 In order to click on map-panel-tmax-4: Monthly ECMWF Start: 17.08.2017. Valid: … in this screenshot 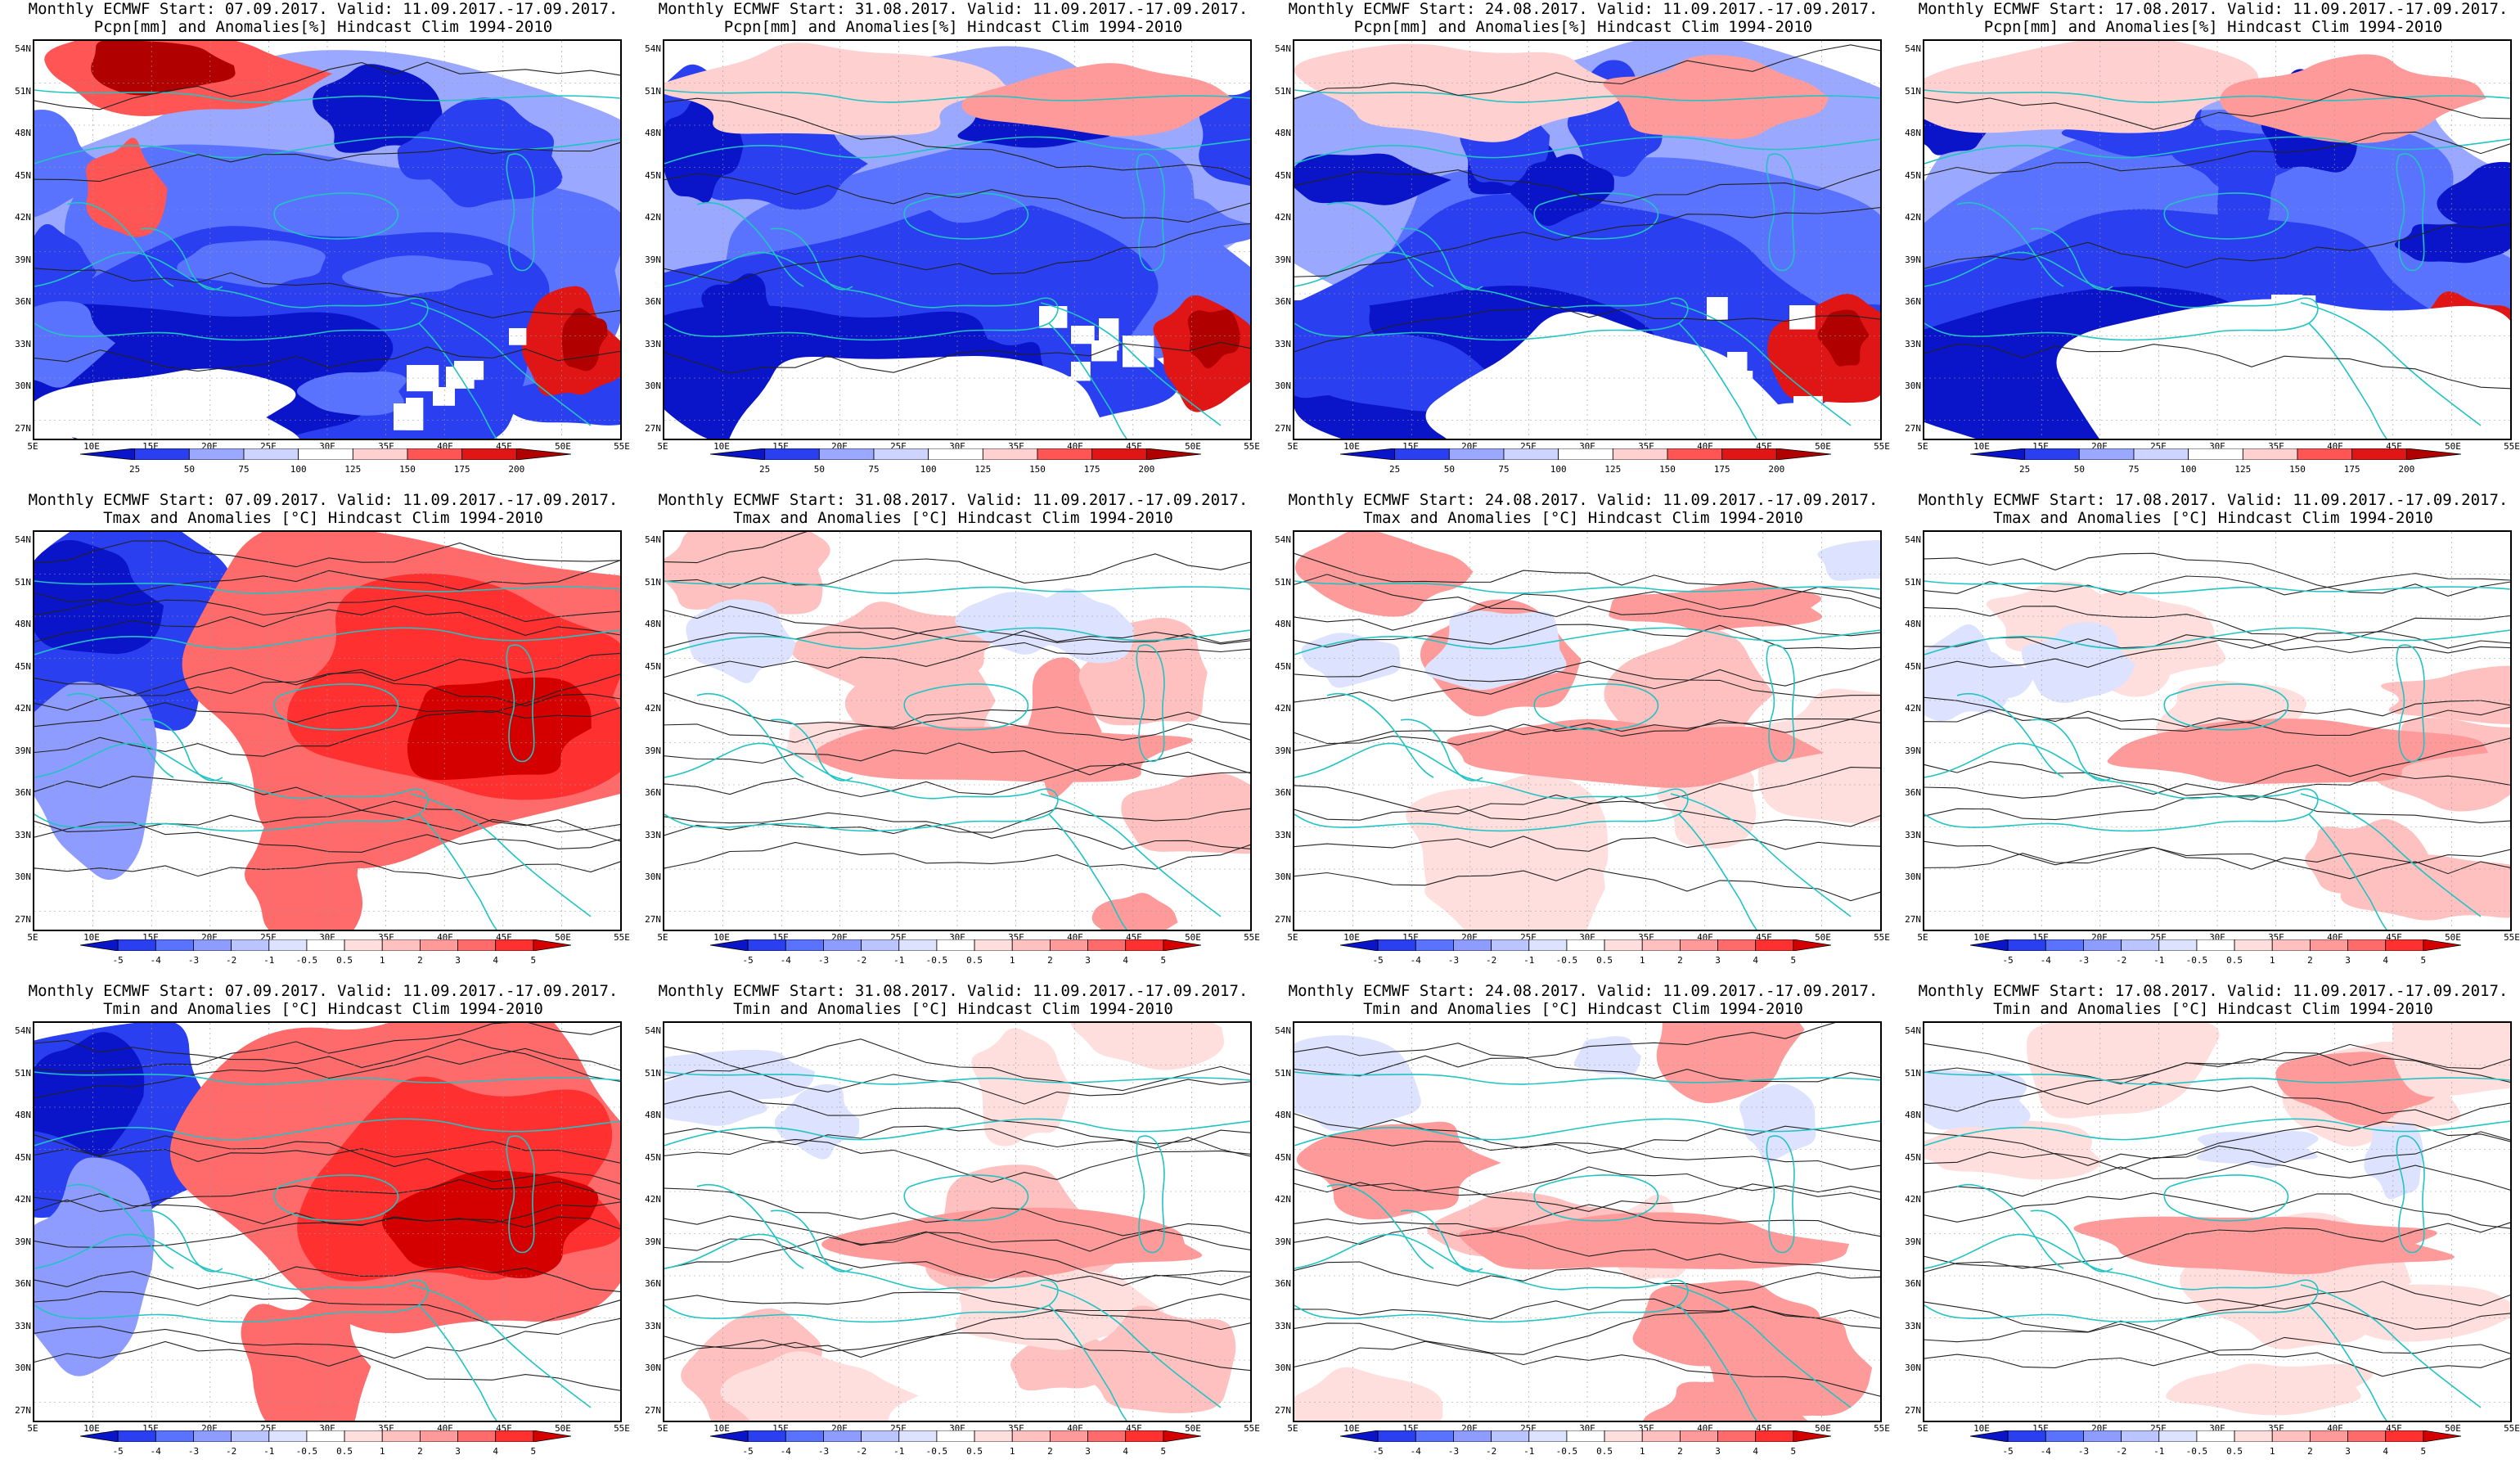, I will do `click(2209, 737)`.